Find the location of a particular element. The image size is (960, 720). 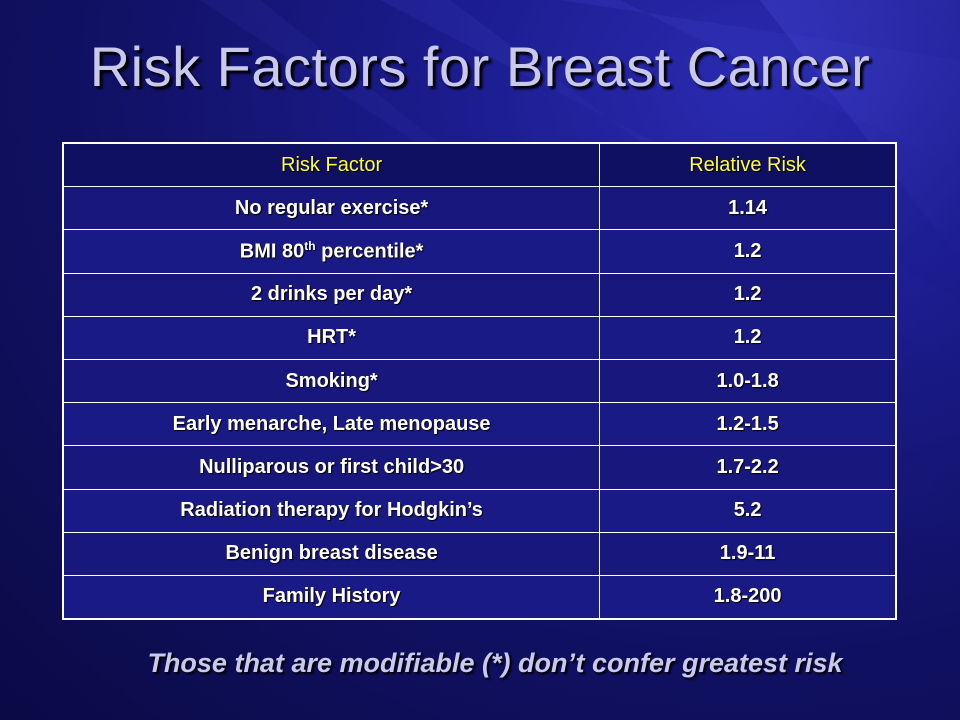

ordinal-superscript: th is located at coordinates (310, 246).